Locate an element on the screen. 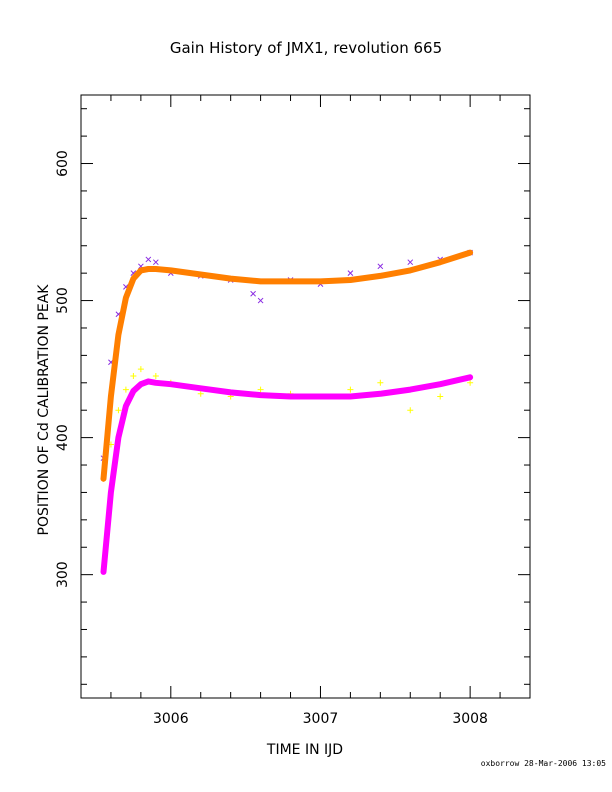  y-tick-label: 400 is located at coordinates (63, 437).